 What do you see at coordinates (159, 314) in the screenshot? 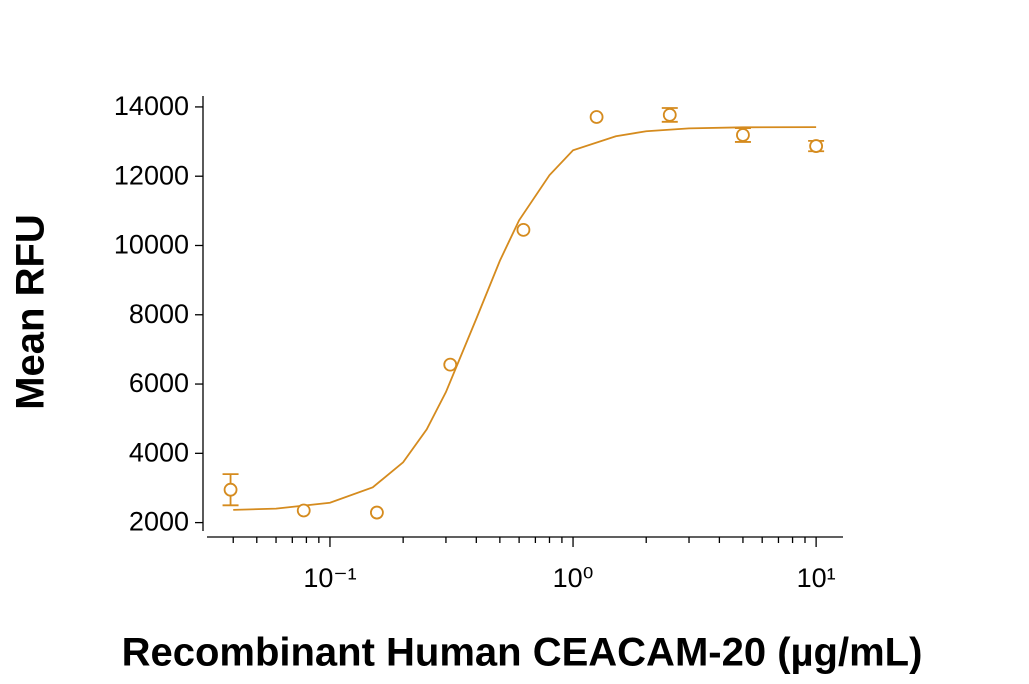
I see `y-tick-label: 8000` at bounding box center [159, 314].